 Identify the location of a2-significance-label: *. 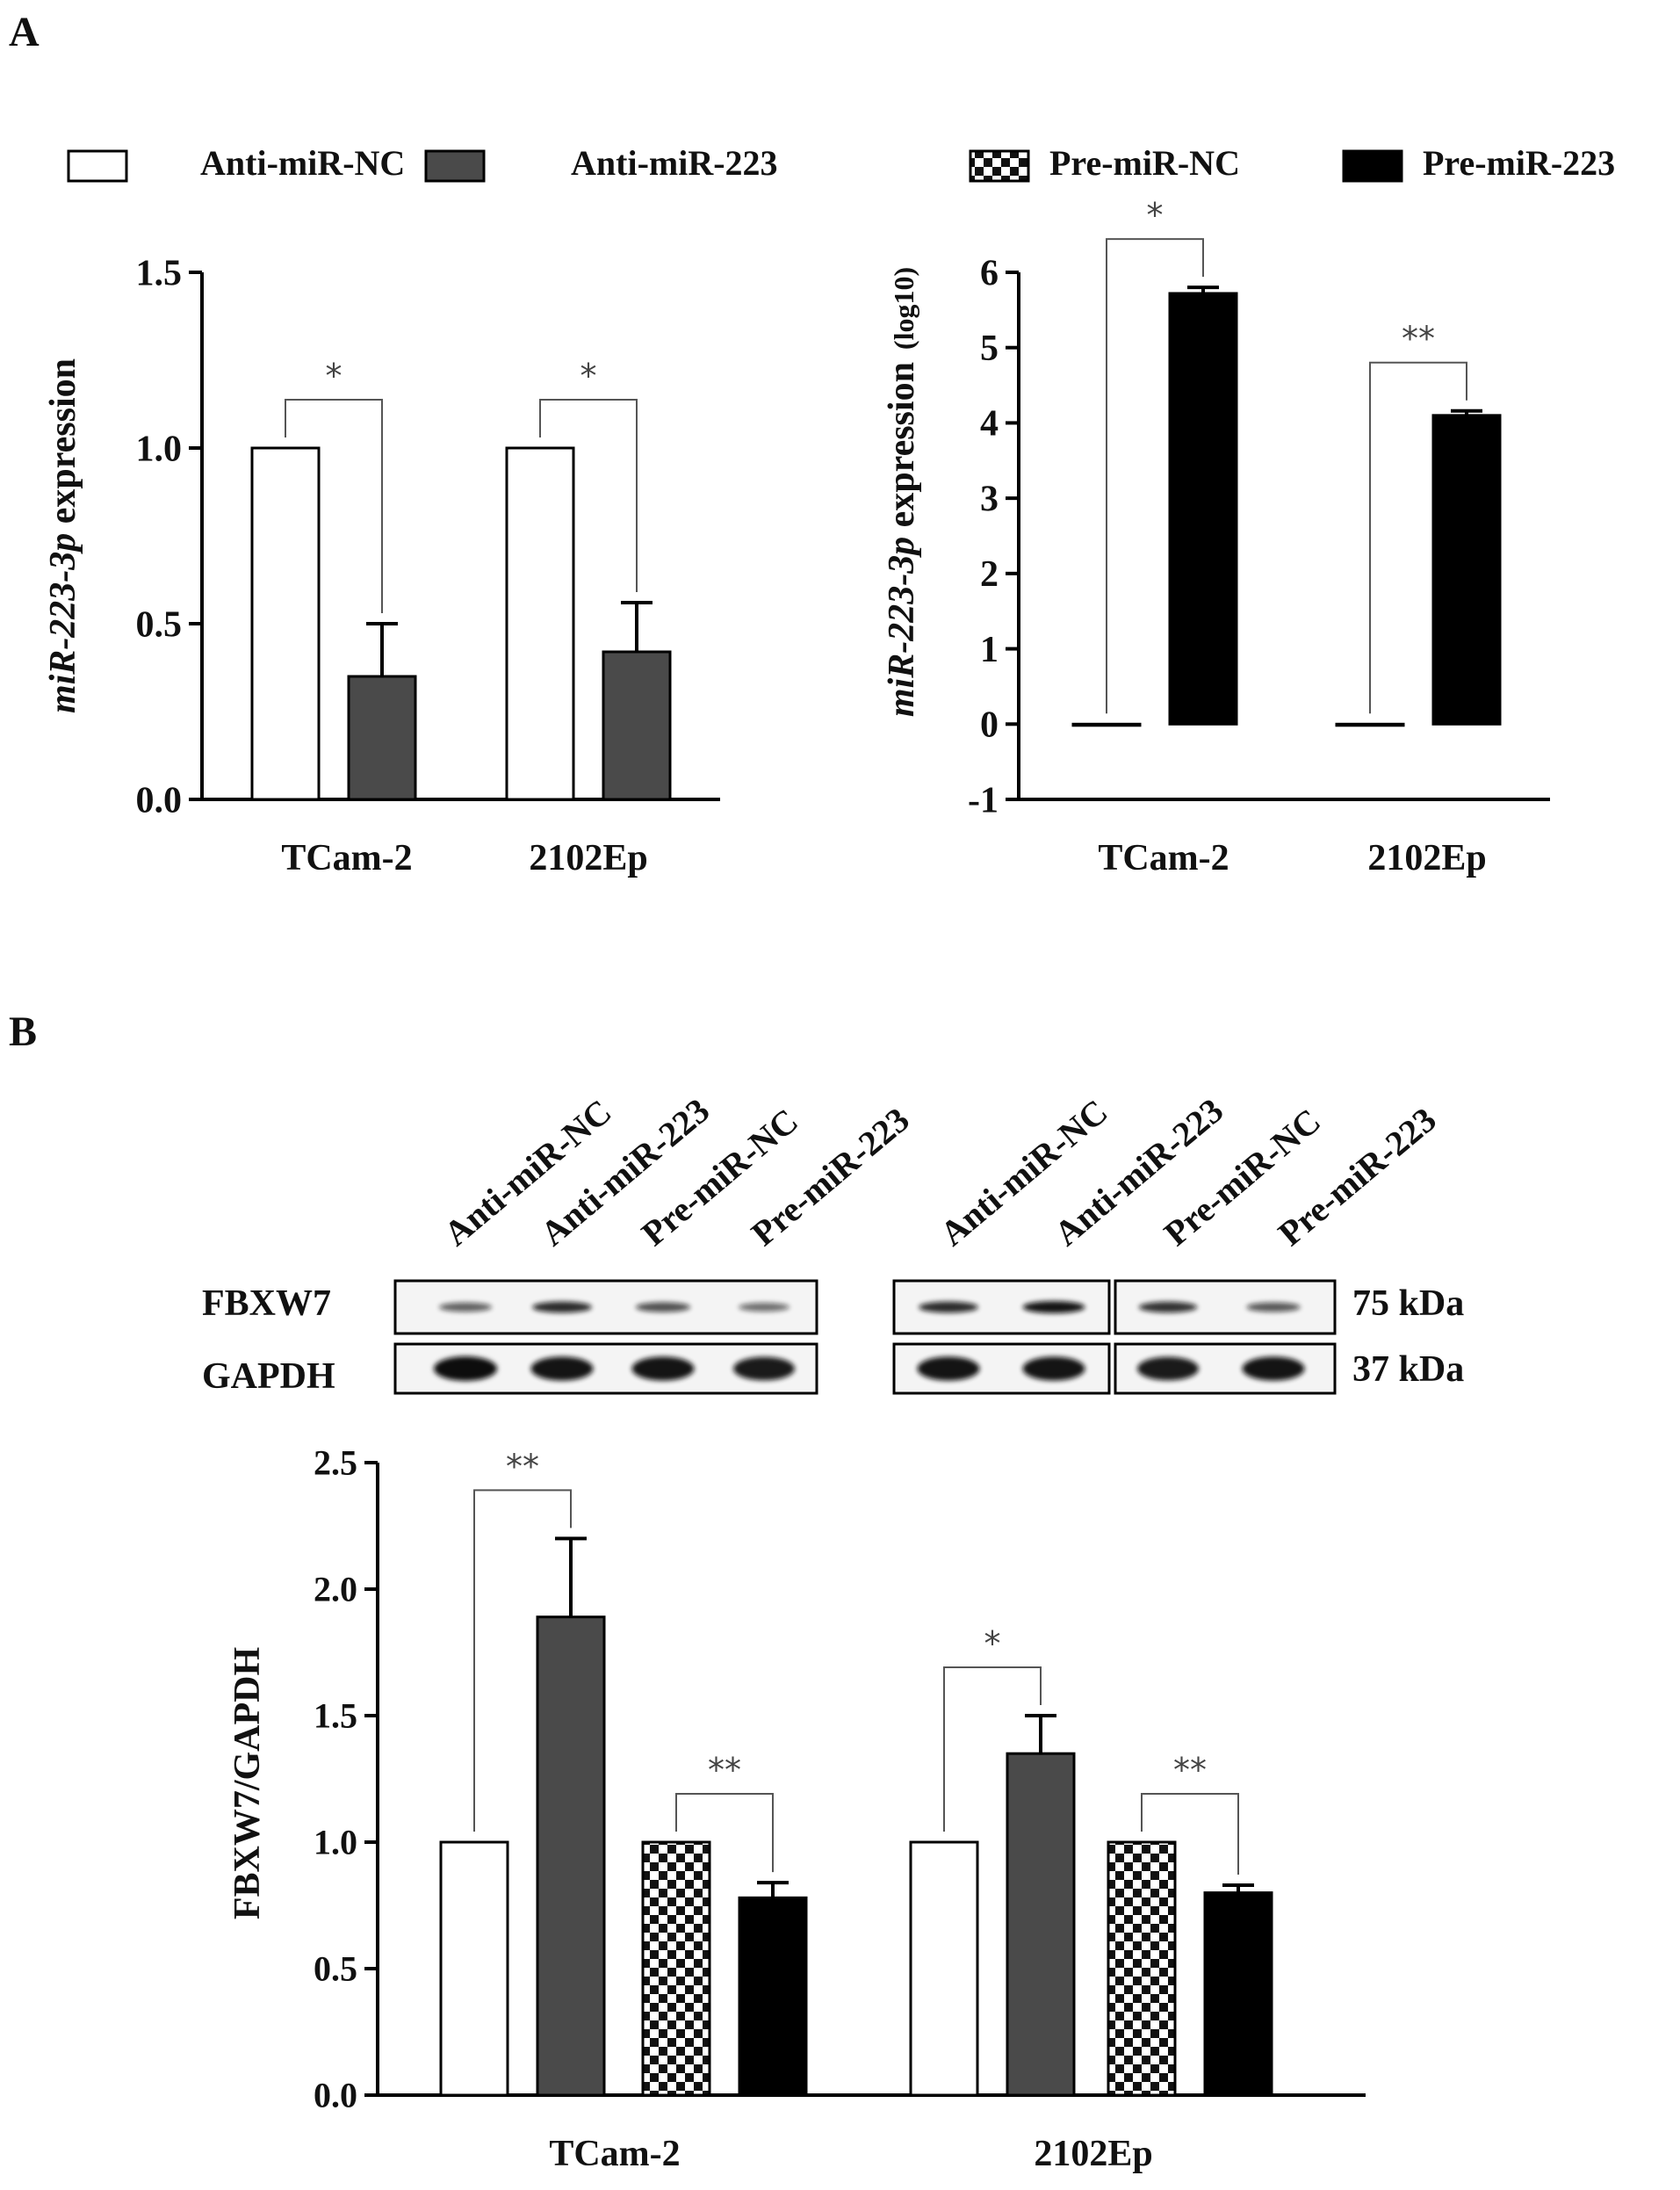
(1155, 215).